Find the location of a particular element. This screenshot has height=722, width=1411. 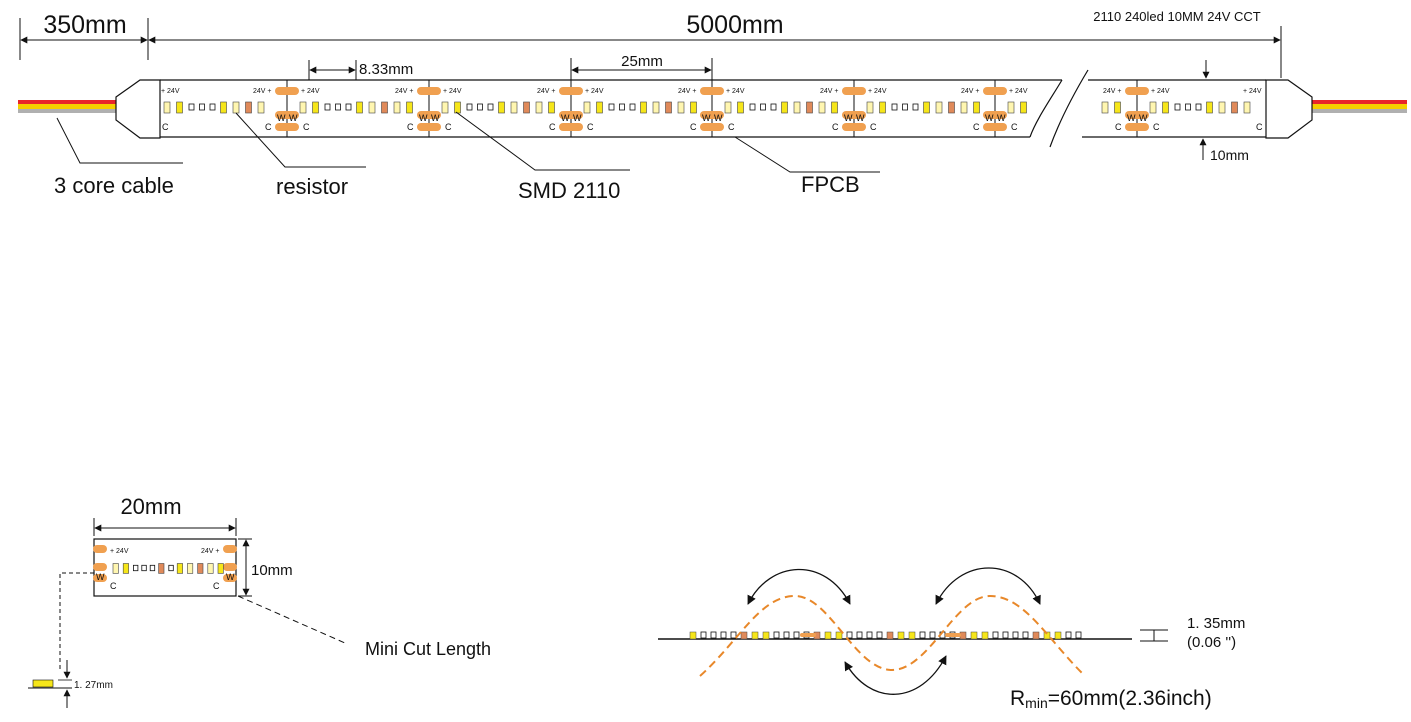

bend-arrow-bottom is located at coordinates (895, 675).